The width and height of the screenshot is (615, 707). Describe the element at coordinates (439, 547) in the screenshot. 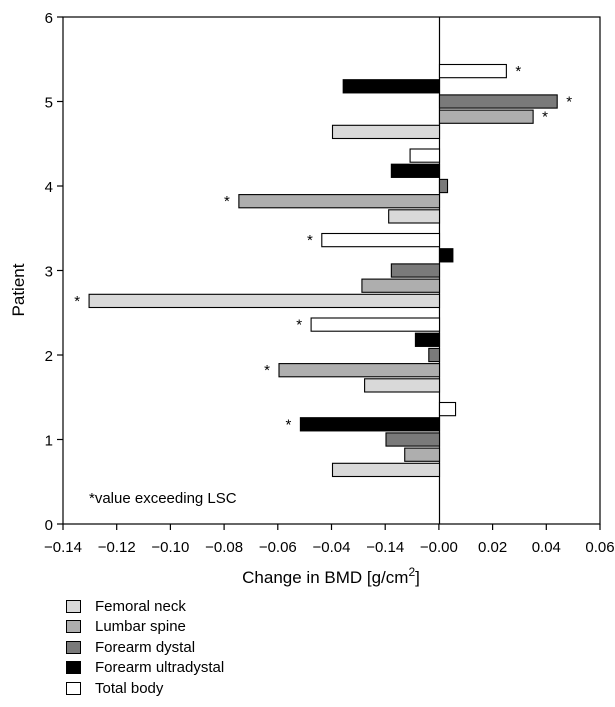

I see `x-tick-label: −0.00` at that location.